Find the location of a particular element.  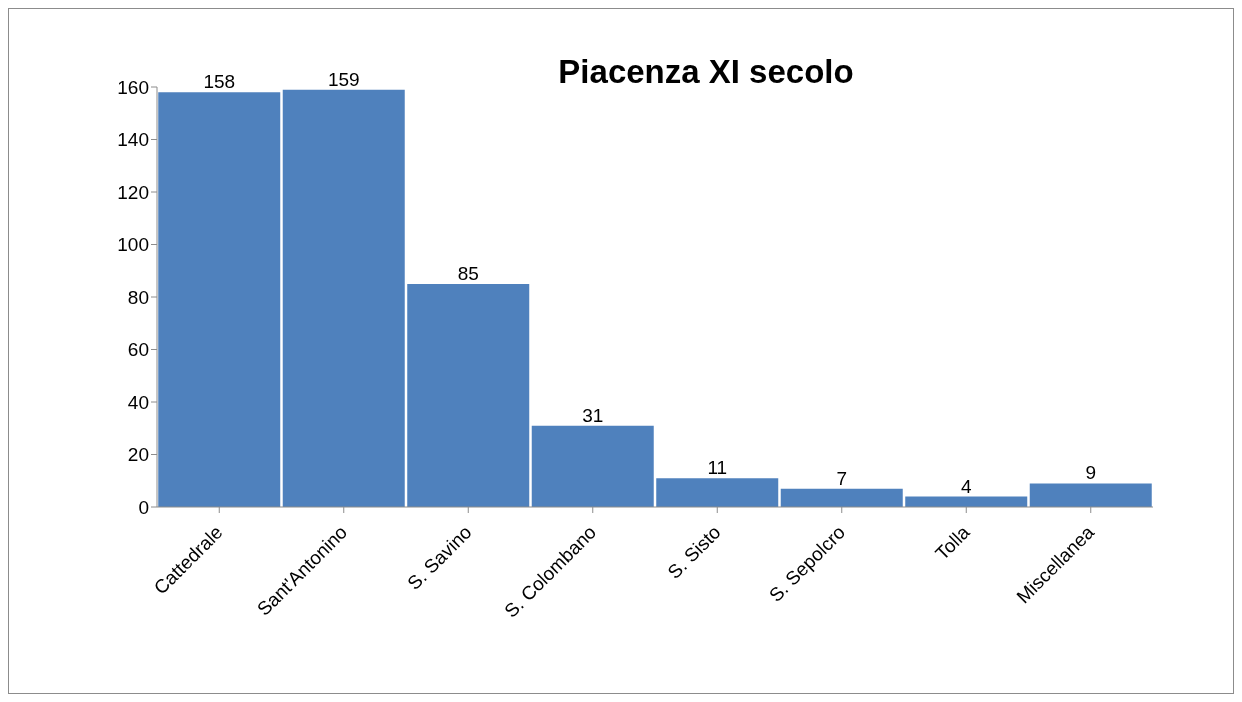

data-label: 31 is located at coordinates (593, 415).